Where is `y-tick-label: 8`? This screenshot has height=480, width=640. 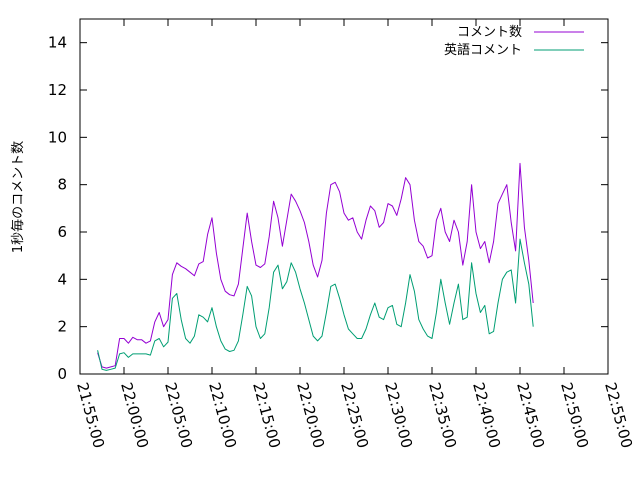
y-tick-label: 8 is located at coordinates (62, 185).